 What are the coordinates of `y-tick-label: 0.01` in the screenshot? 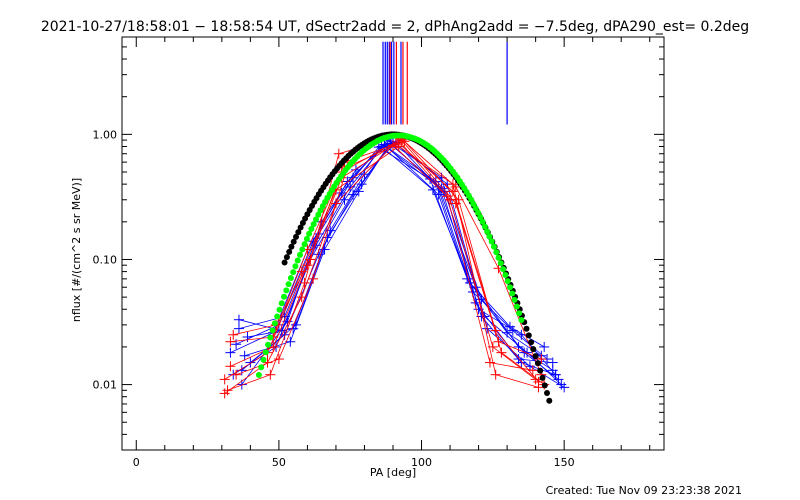 It's located at (105, 385).